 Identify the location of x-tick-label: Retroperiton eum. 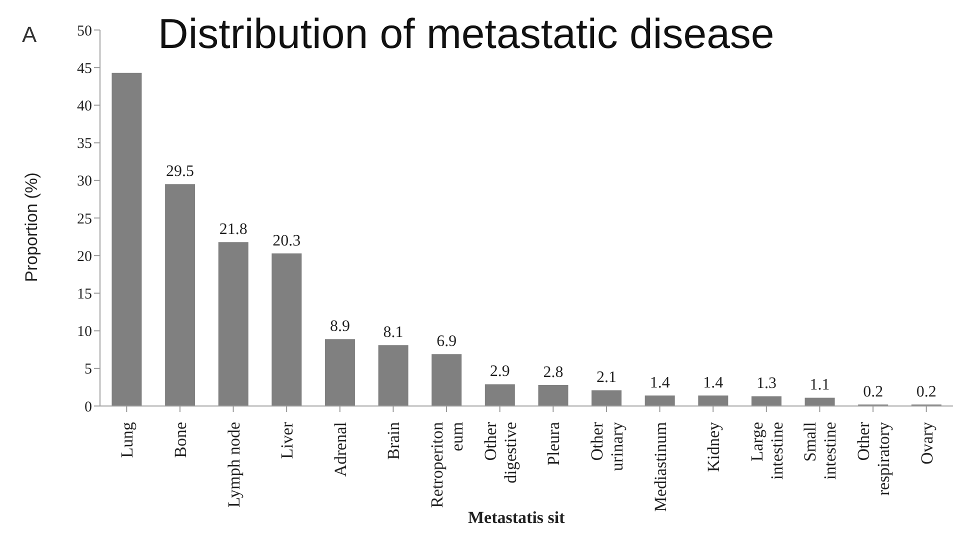
(447, 465).